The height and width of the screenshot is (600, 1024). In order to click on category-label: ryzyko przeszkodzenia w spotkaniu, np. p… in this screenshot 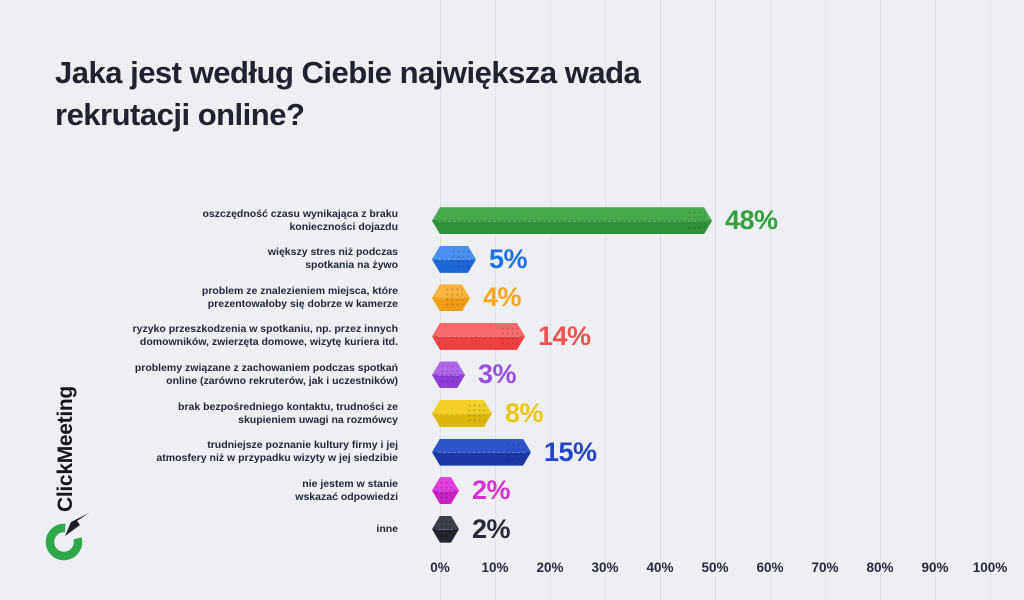, I will do `click(265, 336)`.